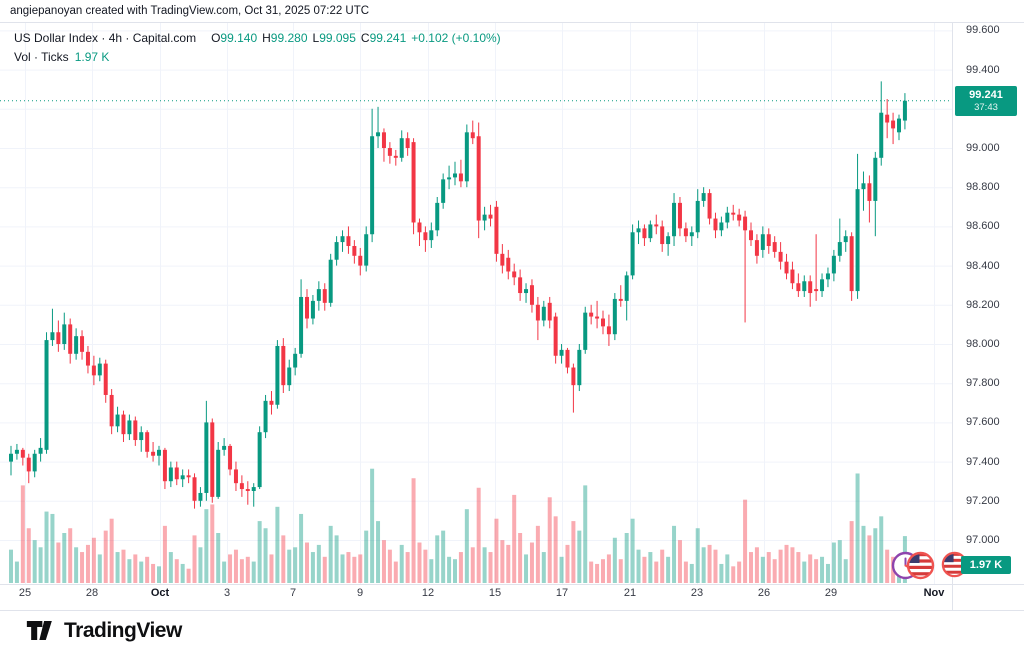  I want to click on price-axis-label: 99.000, so click(983, 148).